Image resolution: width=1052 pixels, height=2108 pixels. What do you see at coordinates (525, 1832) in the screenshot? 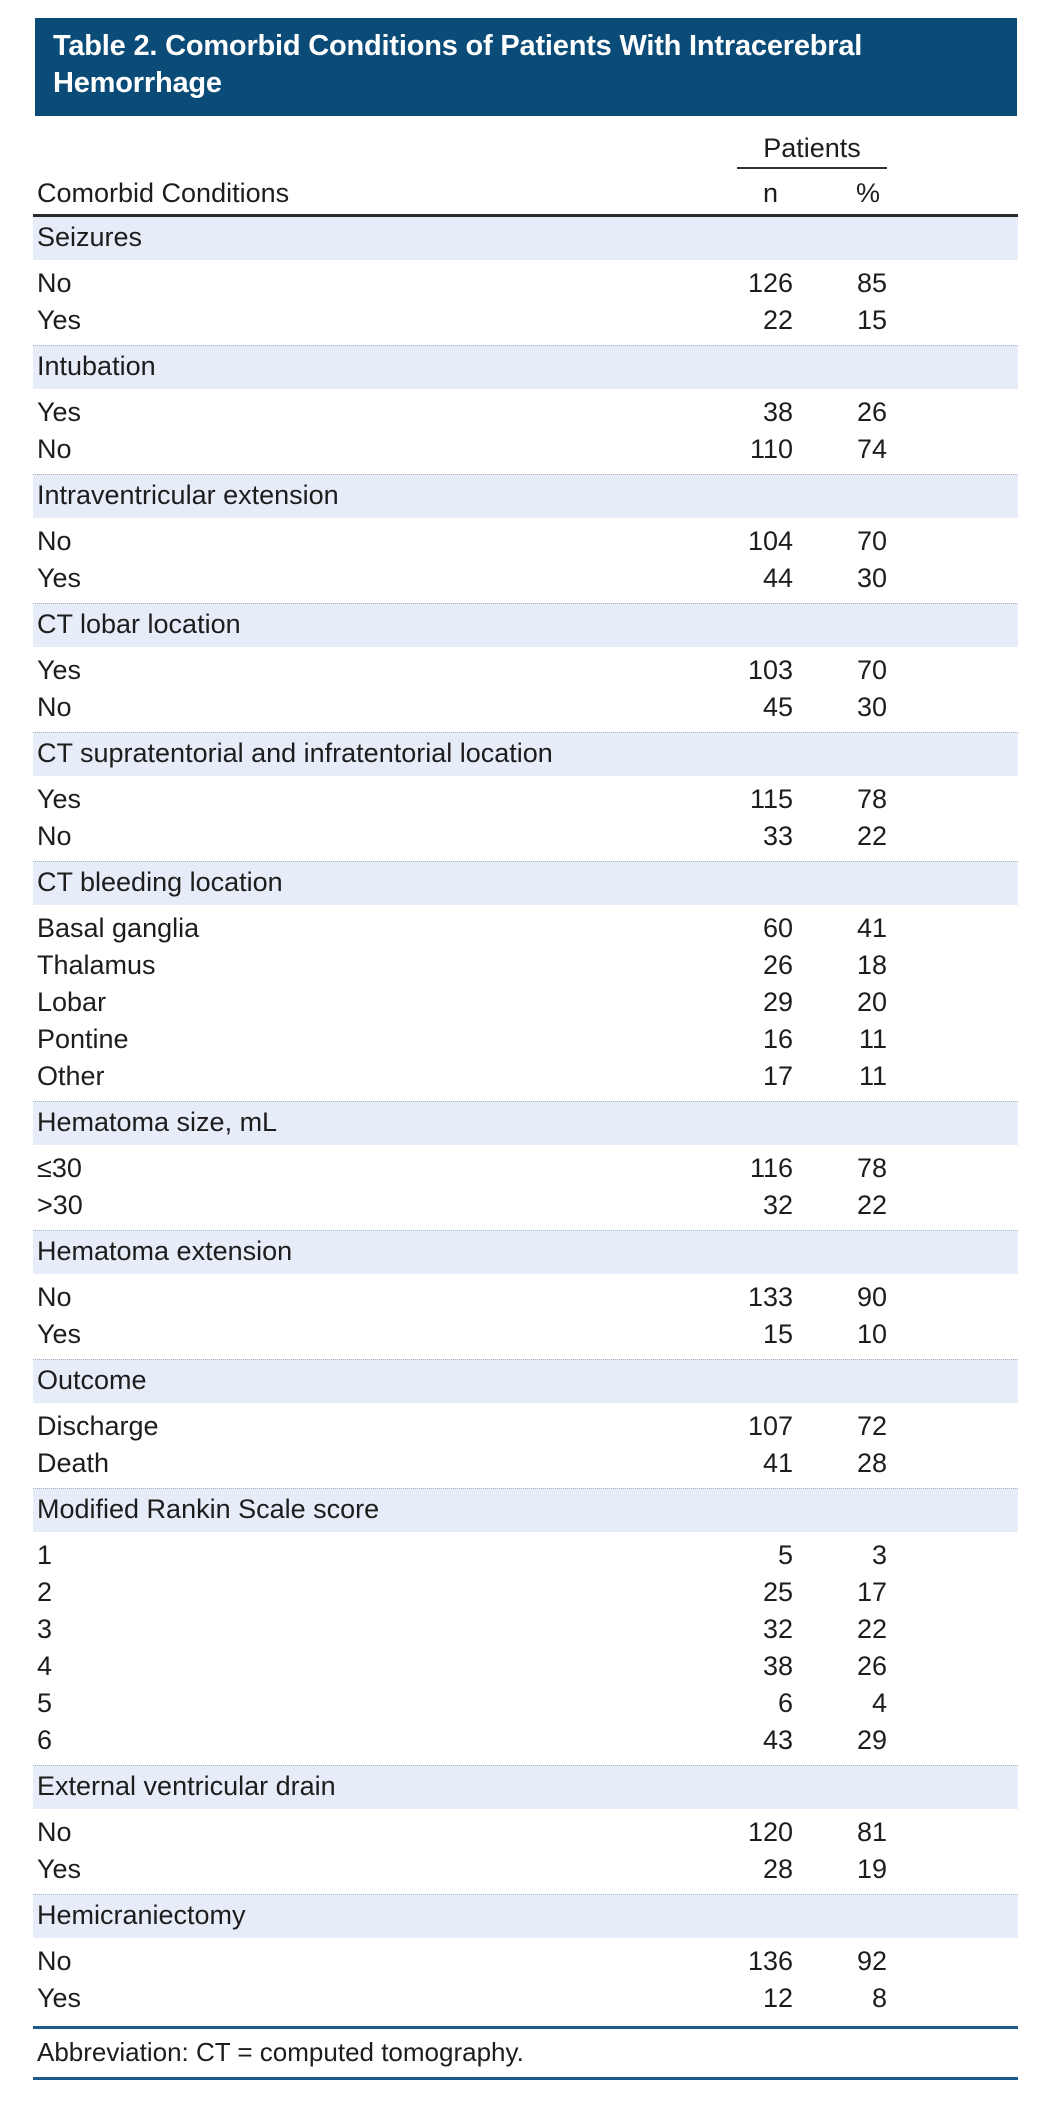
I see `table-row: No 120 81` at bounding box center [525, 1832].